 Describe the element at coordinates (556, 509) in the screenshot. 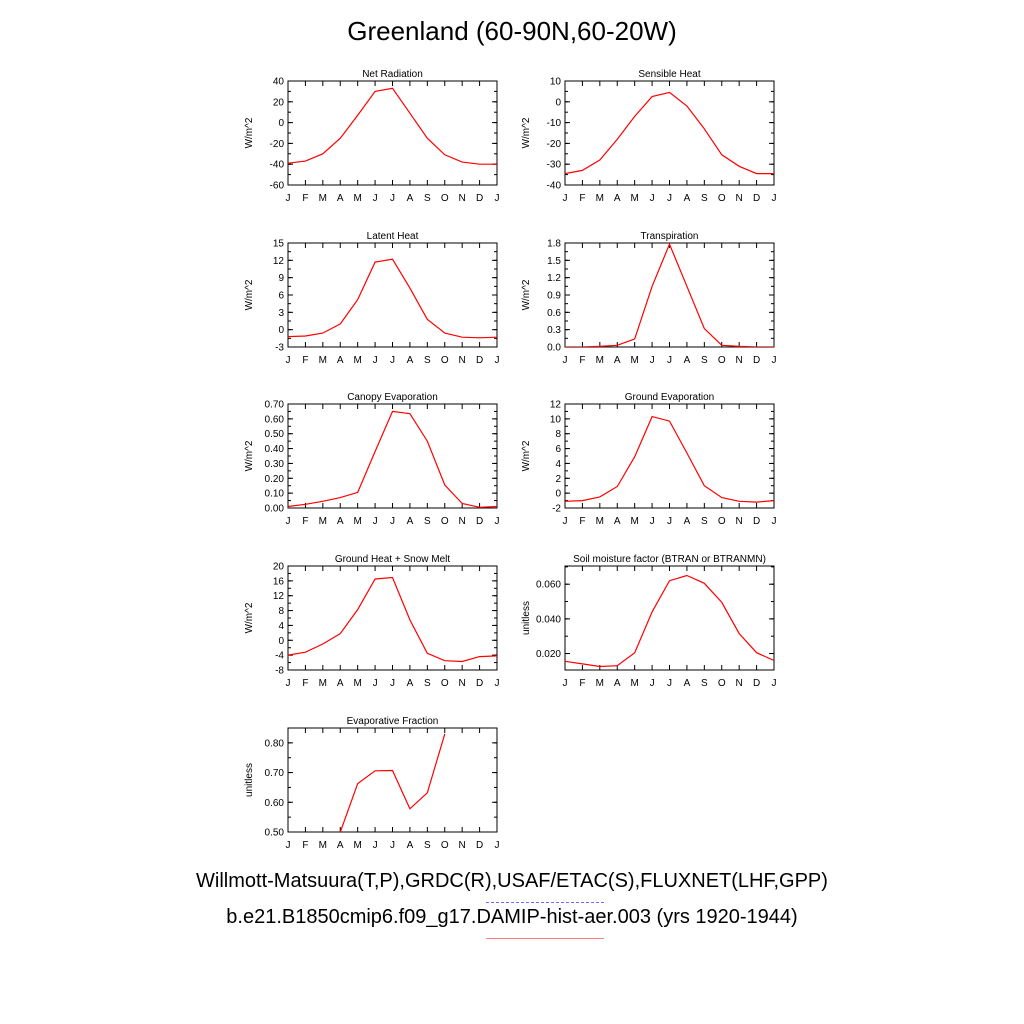

I see `y-tick-label: -2` at that location.